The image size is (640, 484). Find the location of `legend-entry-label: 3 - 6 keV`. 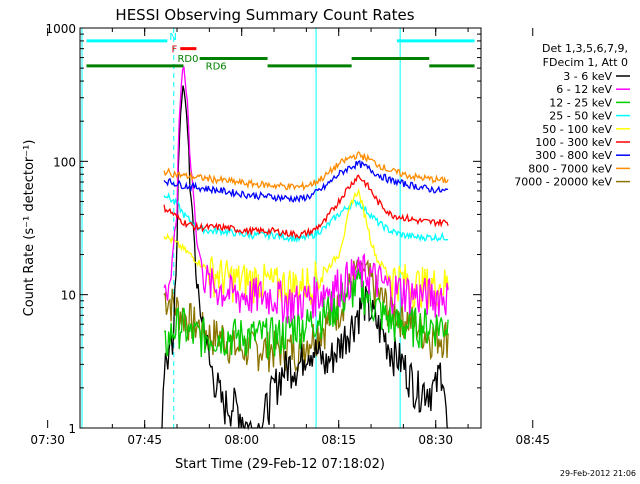

legend-entry-label: 3 - 6 keV is located at coordinates (587, 76).